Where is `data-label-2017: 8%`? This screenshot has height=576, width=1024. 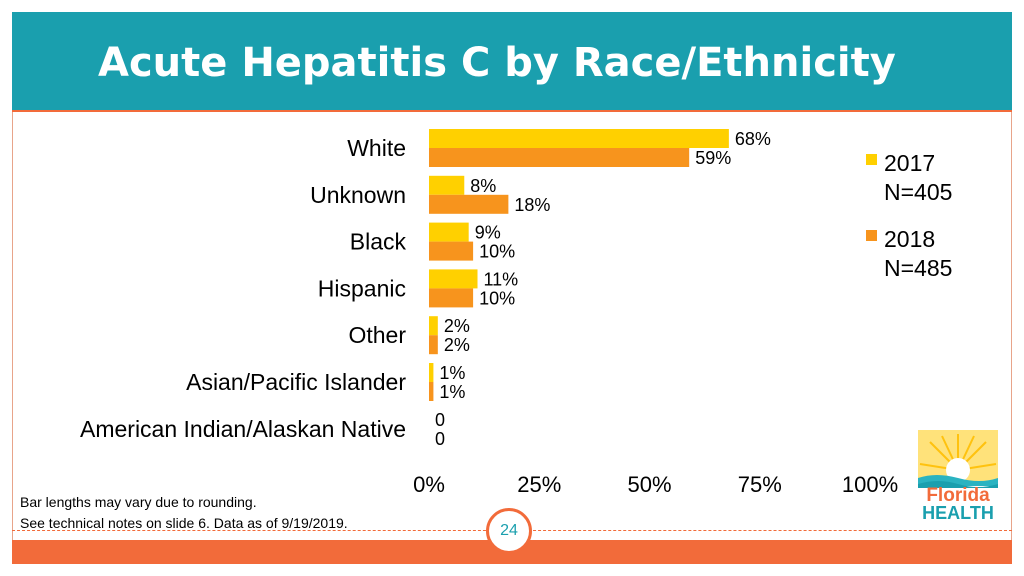
data-label-2017: 8% is located at coordinates (483, 186).